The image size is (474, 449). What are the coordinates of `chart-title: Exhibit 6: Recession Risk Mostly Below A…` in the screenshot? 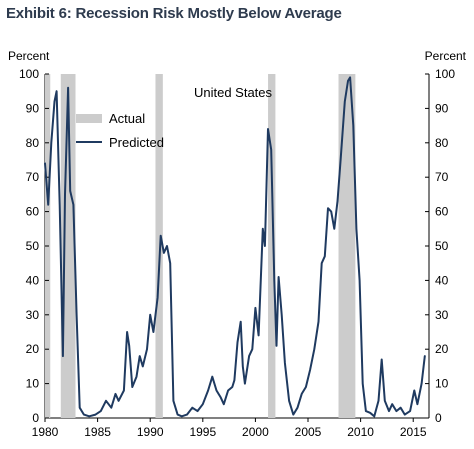 It's located at (174, 13).